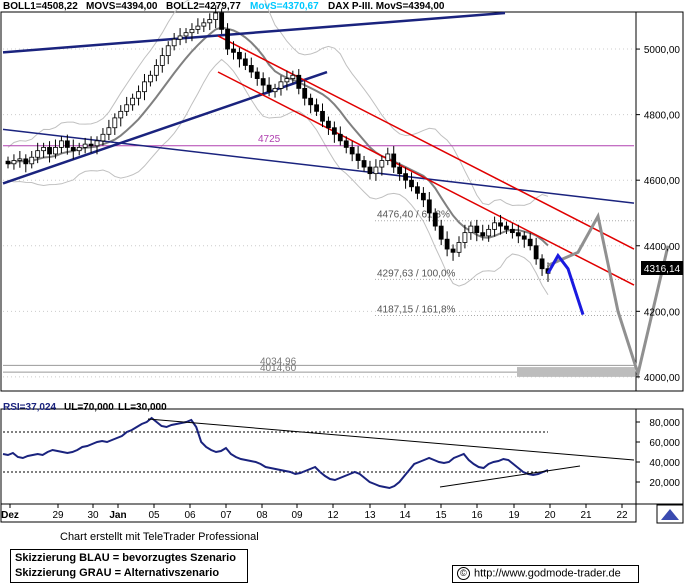  I want to click on rsi-axis, so click(659, 456).